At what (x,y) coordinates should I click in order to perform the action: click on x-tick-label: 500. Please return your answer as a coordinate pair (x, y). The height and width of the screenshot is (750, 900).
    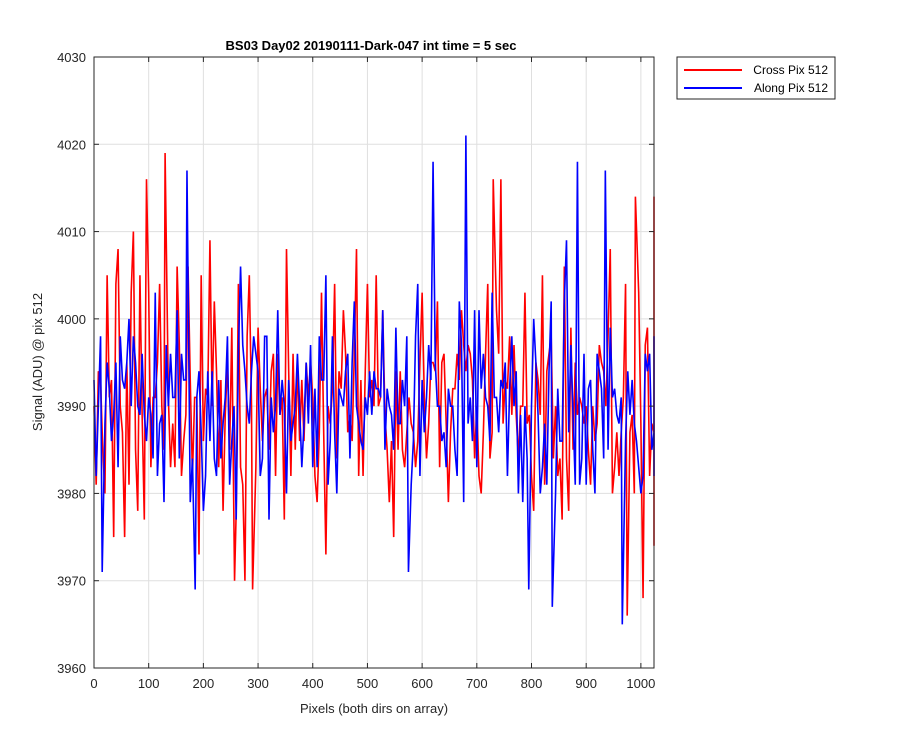
    Looking at the image, I should click on (368, 683).